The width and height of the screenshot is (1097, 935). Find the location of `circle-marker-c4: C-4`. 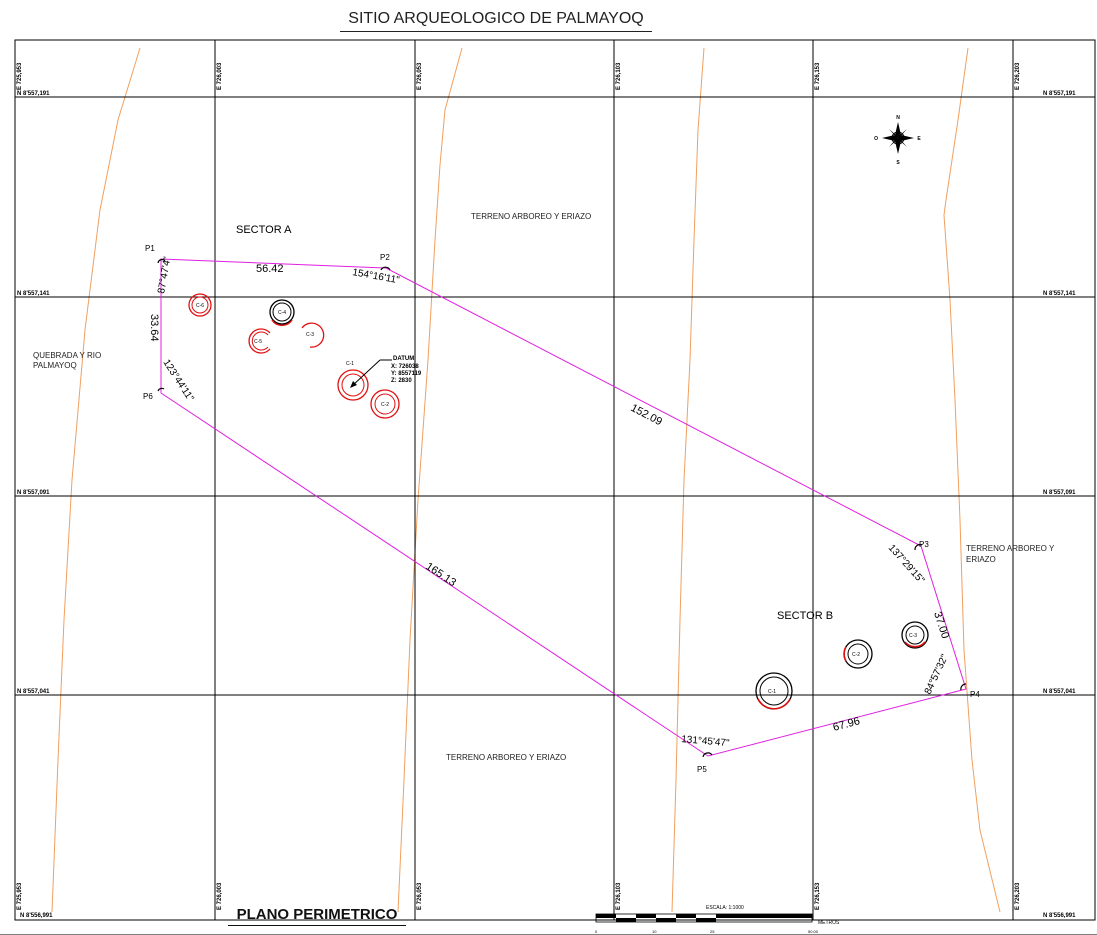

circle-marker-c4: C-4 is located at coordinates (282, 313).